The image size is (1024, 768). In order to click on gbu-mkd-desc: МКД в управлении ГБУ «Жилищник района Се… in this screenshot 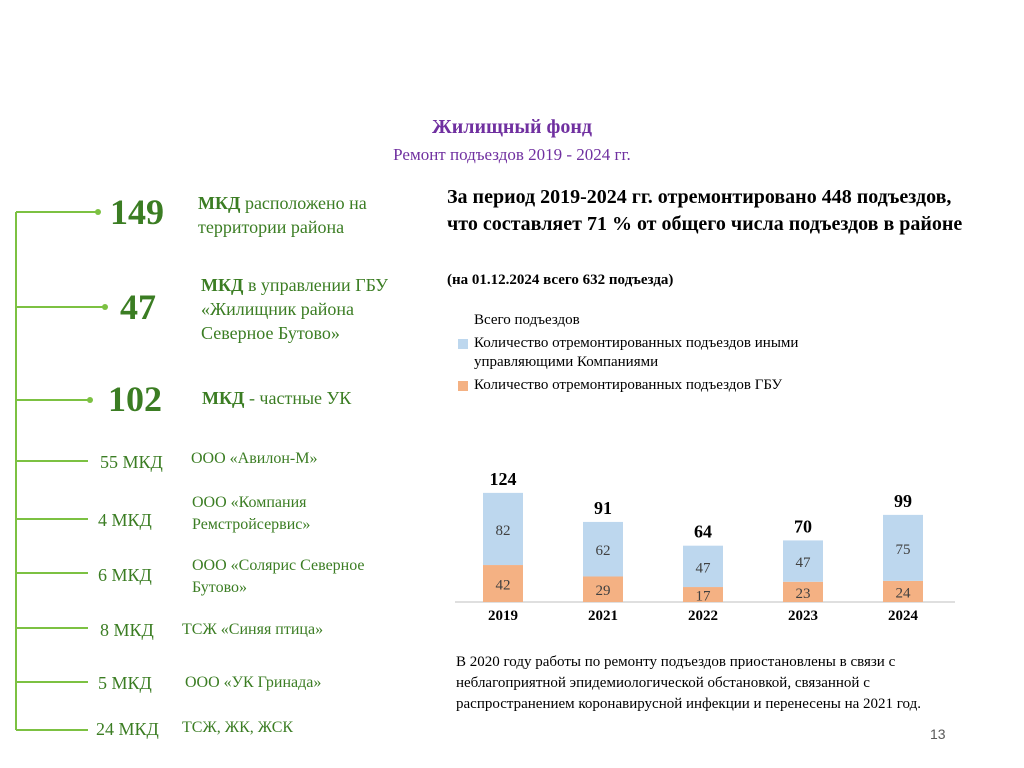, I will do `click(295, 309)`.